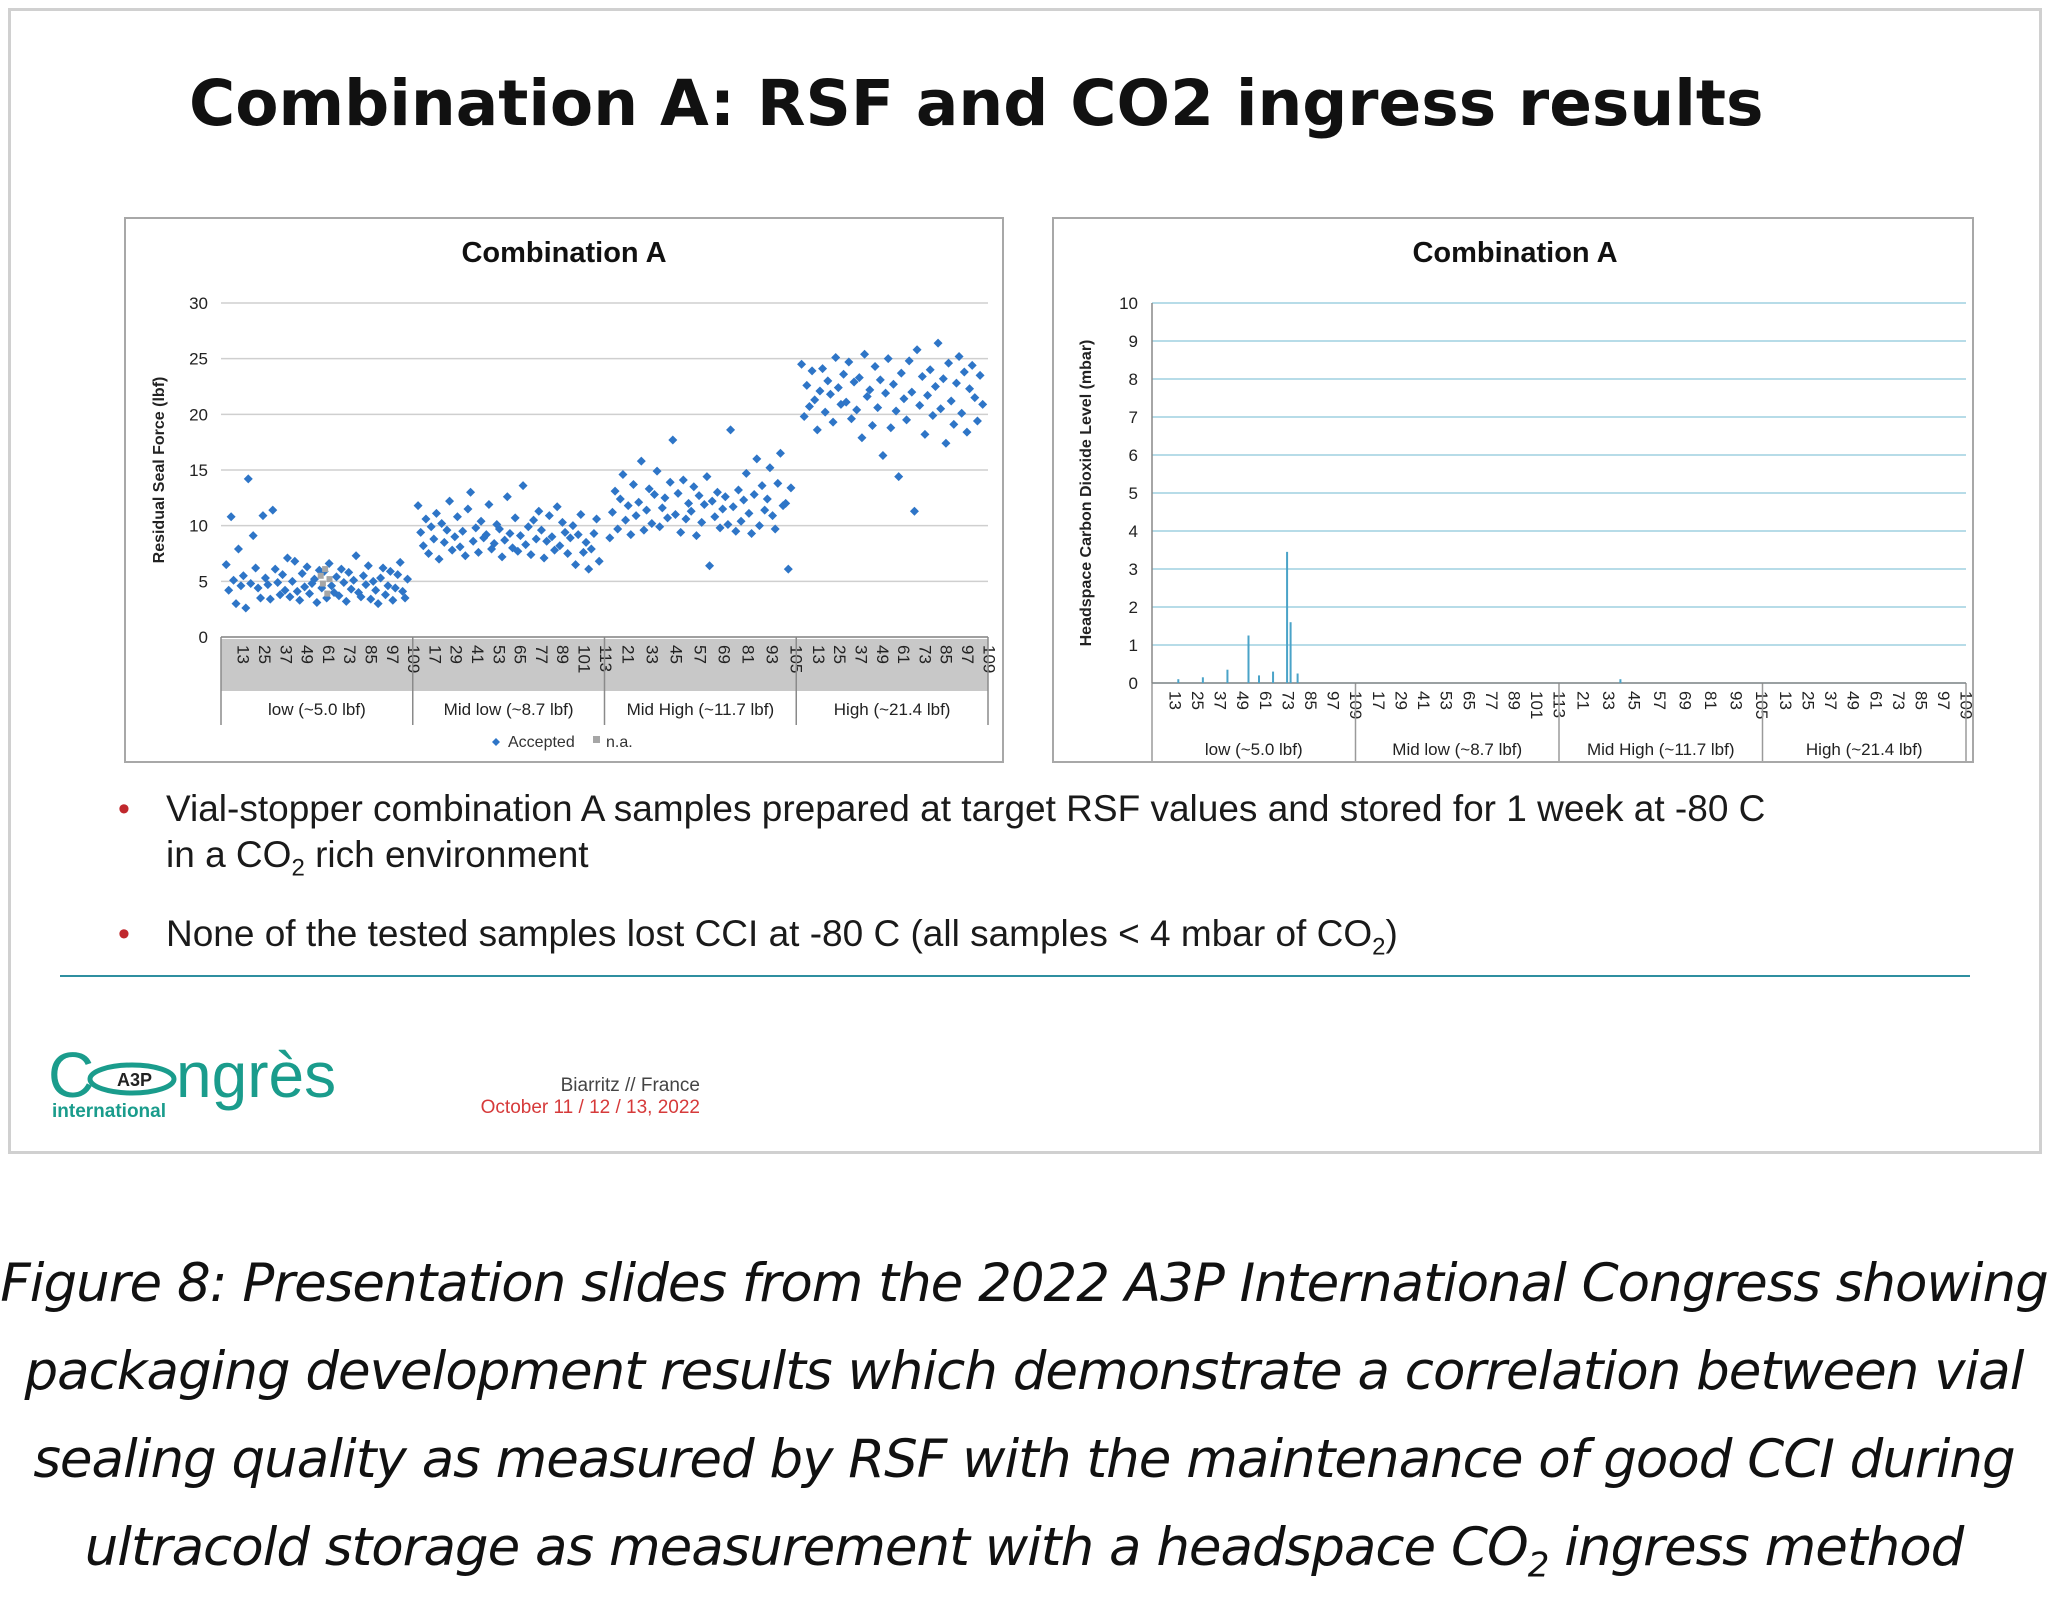 The height and width of the screenshot is (1610, 2048). I want to click on x-tick-label: 109, so click(1964, 705).